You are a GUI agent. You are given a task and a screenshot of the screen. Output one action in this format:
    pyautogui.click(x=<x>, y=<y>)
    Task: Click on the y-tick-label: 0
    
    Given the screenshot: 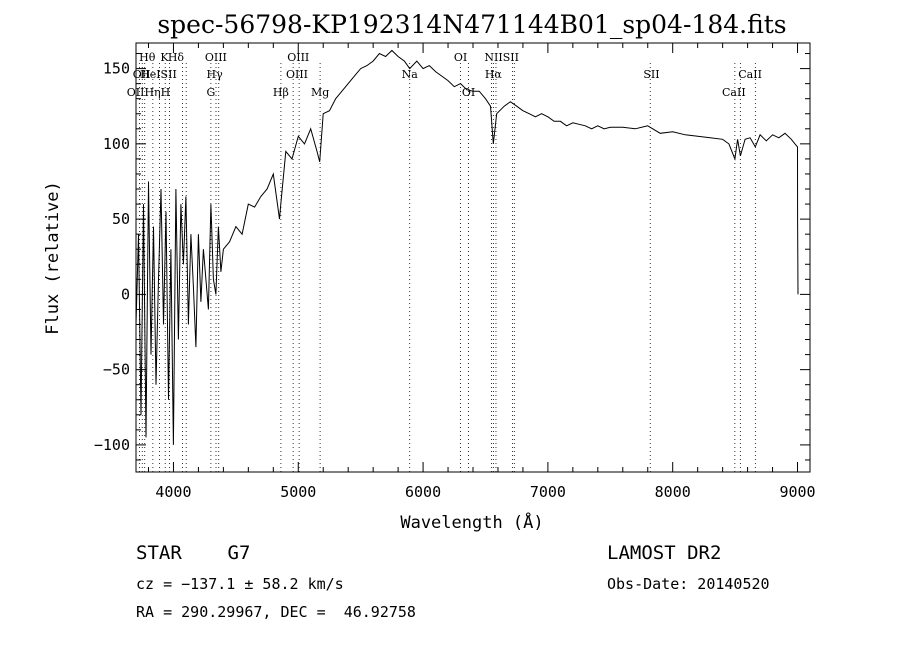 What is the action you would take?
    pyautogui.click(x=125, y=294)
    